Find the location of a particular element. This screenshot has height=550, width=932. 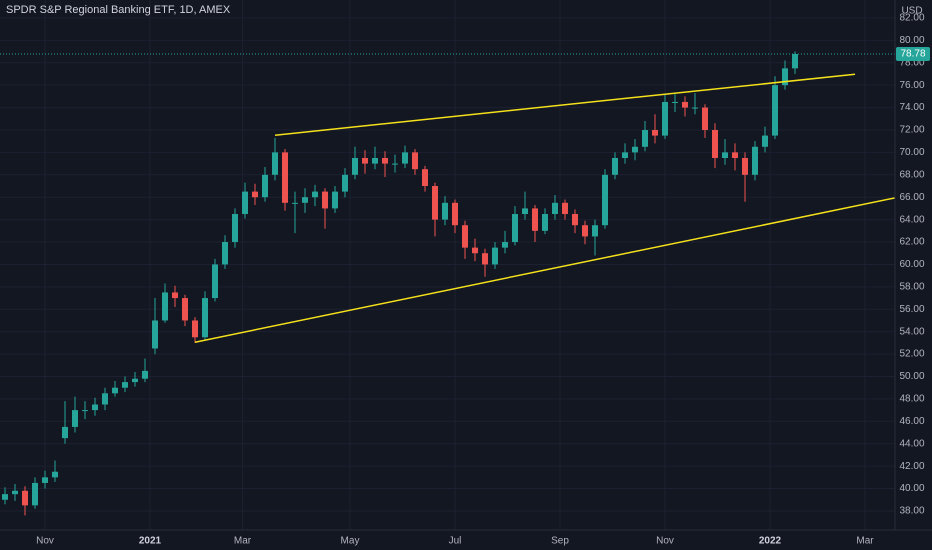

trendline is located at coordinates (565, 104).